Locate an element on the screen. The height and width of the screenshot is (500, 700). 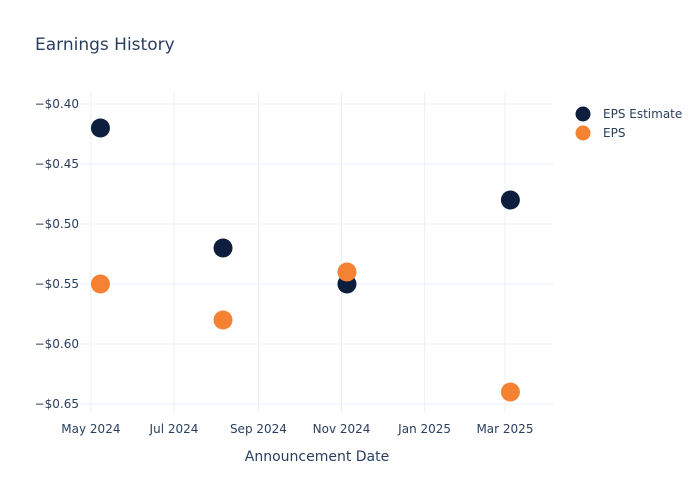
chart-title: Earnings History is located at coordinates (105, 45).